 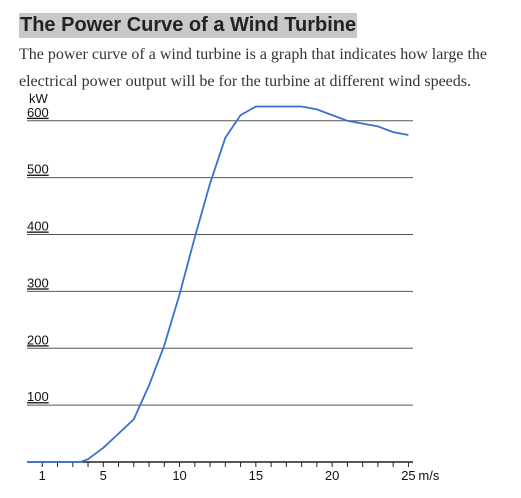 What do you see at coordinates (42, 475) in the screenshot?
I see `x-tick-label: 1` at bounding box center [42, 475].